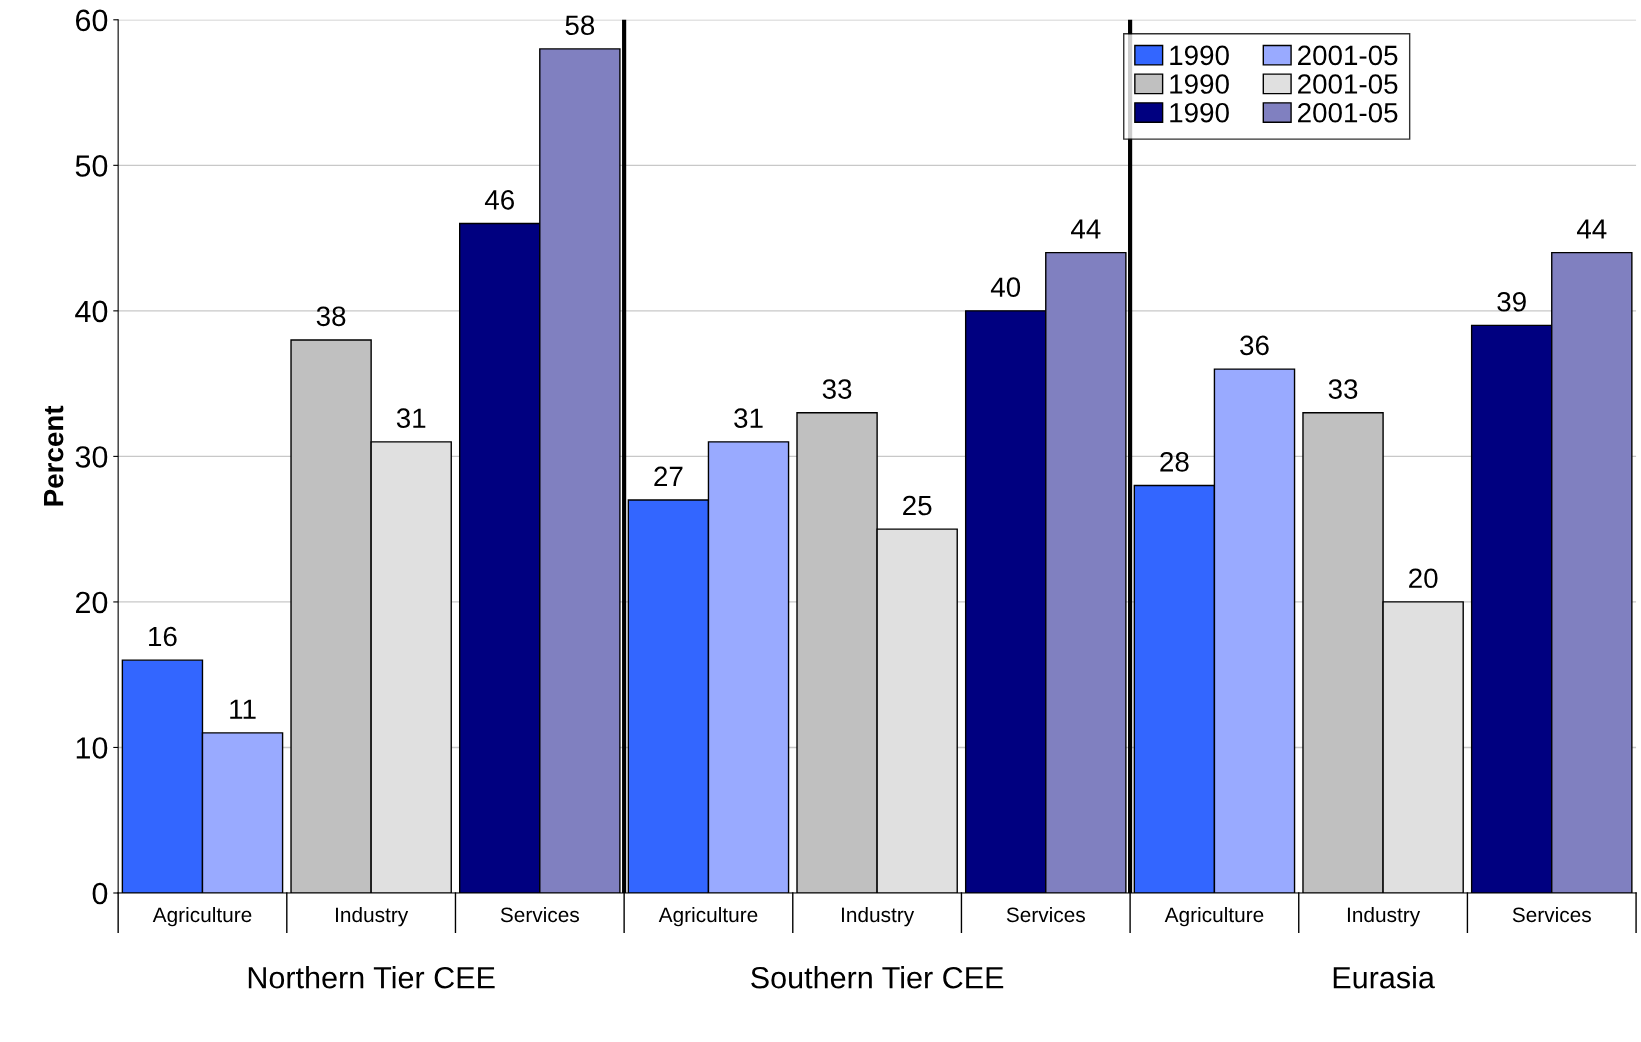 Image resolution: width=1641 pixels, height=1042 pixels. I want to click on y-tick-label: 30, so click(91, 457).